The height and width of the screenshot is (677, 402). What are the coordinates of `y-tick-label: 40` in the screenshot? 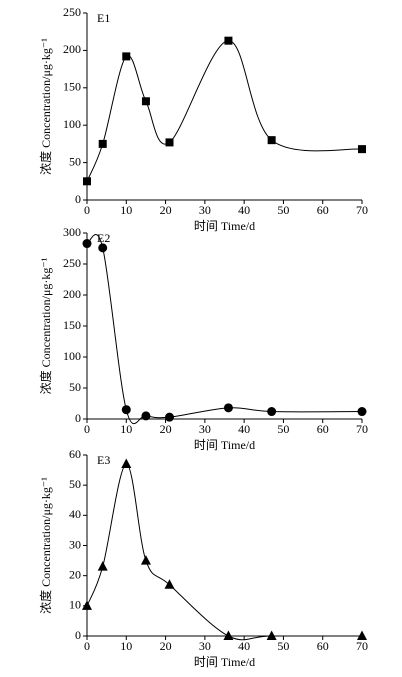 It's located at (75, 514).